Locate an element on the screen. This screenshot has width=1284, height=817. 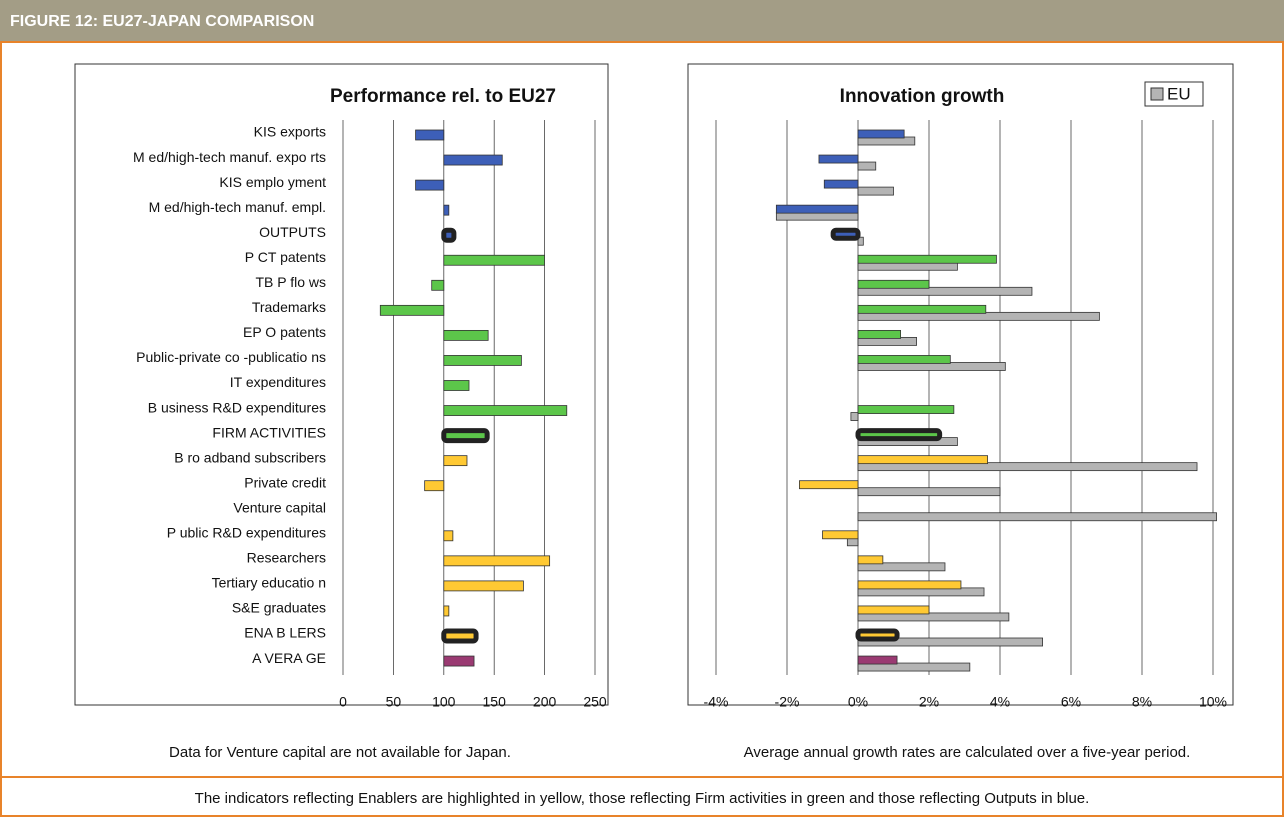
category-label: Researchers is located at coordinates (286, 558).